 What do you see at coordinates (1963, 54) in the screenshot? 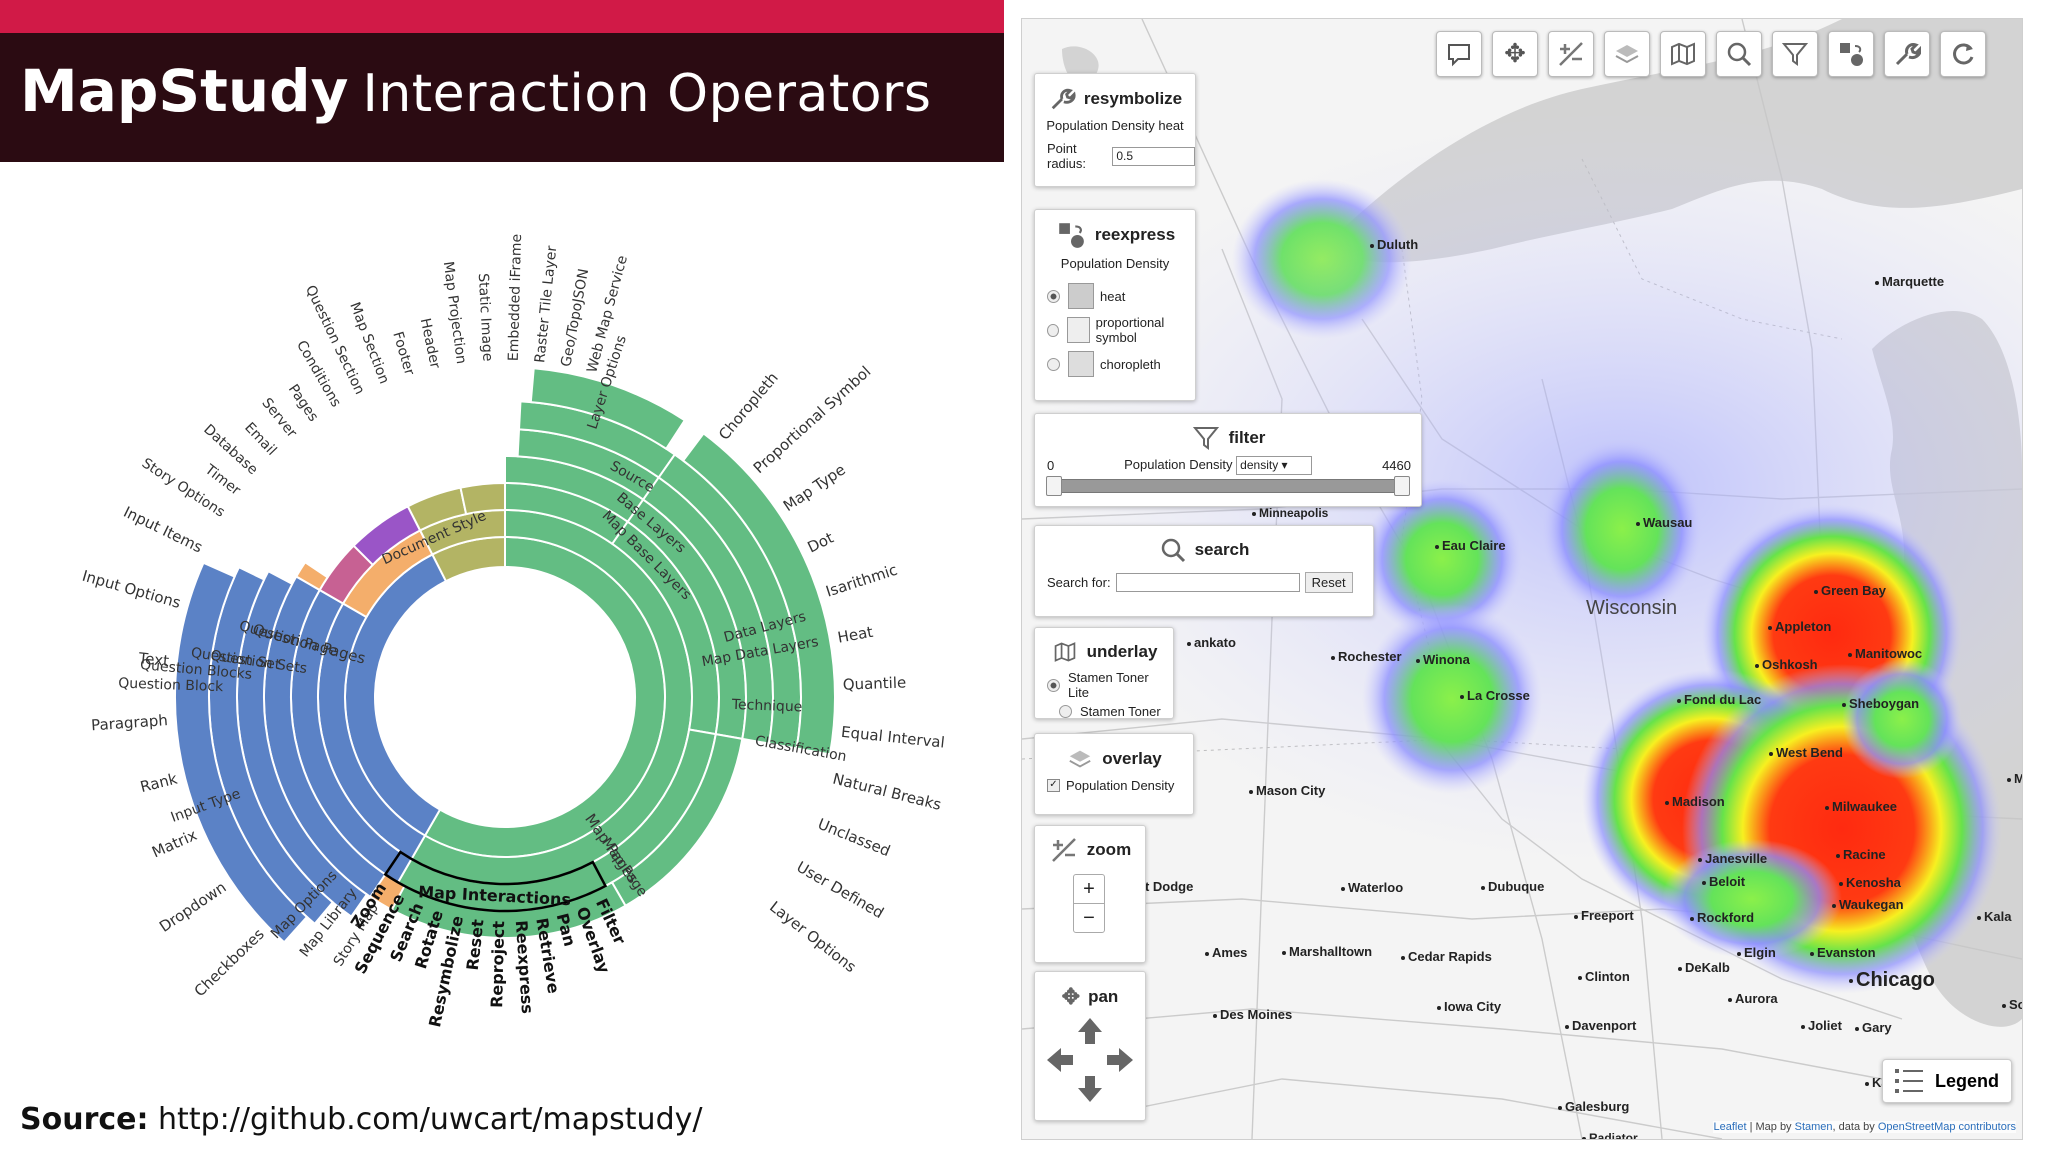
I see `reset-icon` at bounding box center [1963, 54].